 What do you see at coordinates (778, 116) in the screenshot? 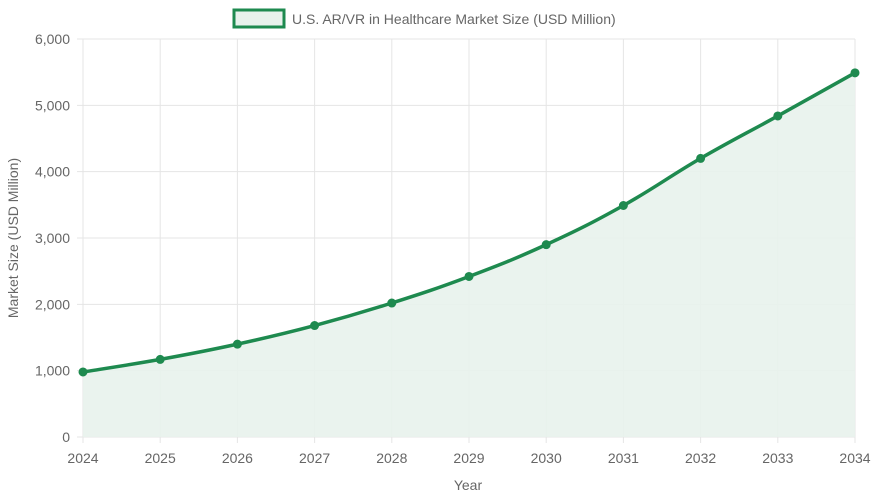
I see `data-point-2033` at bounding box center [778, 116].